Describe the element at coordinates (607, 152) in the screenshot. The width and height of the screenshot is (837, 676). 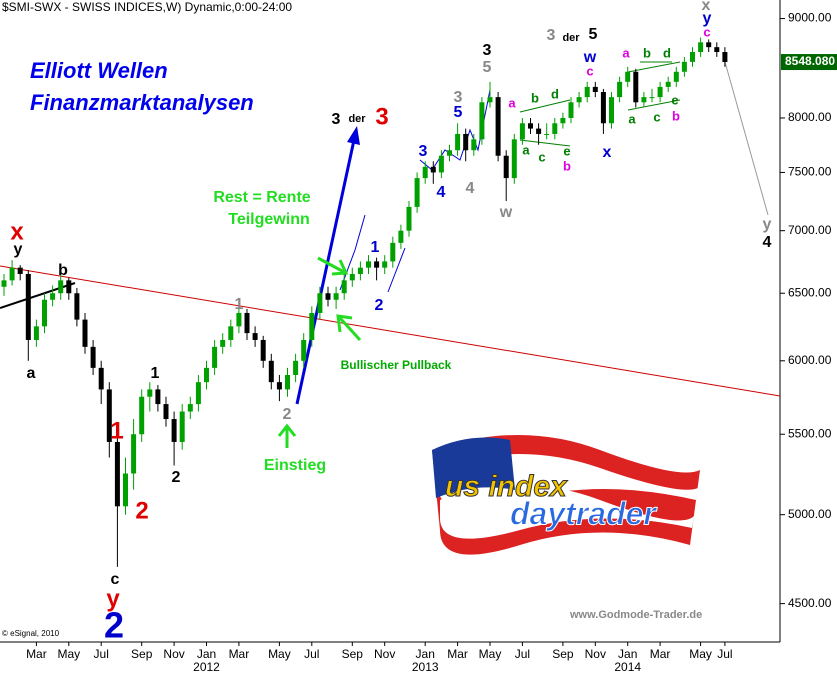
I see `wave-label: x` at that location.